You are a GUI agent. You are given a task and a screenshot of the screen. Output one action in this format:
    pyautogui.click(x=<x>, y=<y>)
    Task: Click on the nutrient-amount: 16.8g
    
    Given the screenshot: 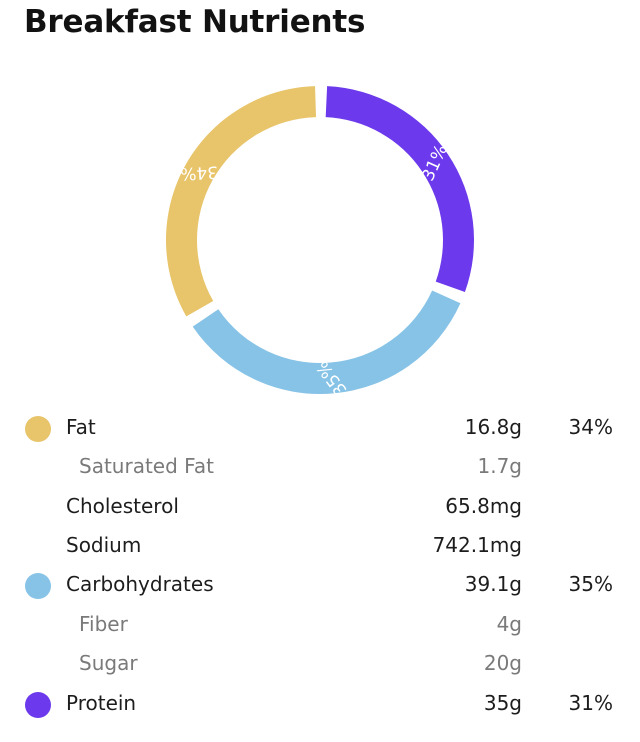 What is the action you would take?
    pyautogui.click(x=493, y=427)
    